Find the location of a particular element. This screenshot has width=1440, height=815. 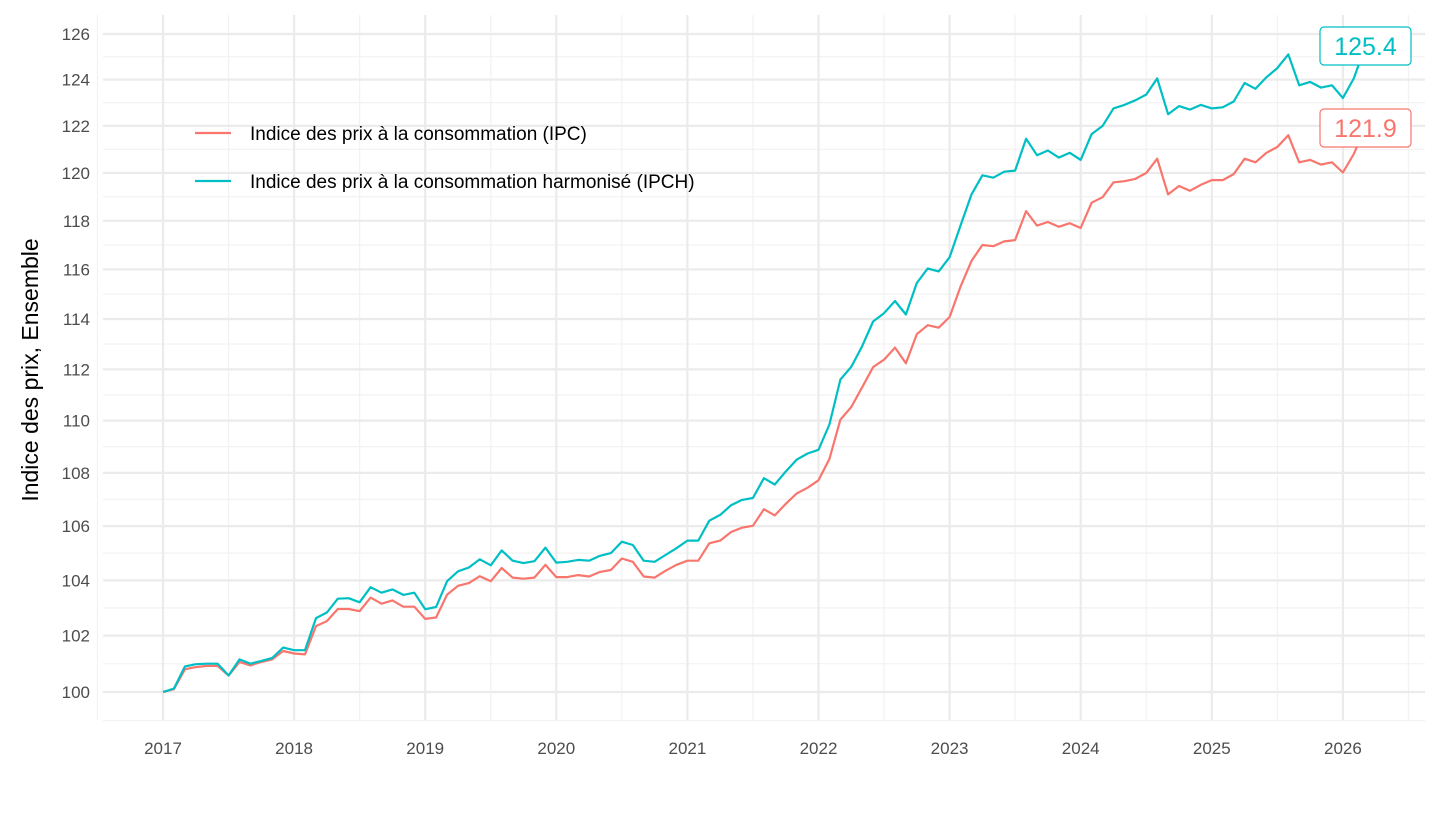

y-tick-label: 120 is located at coordinates (76, 173).